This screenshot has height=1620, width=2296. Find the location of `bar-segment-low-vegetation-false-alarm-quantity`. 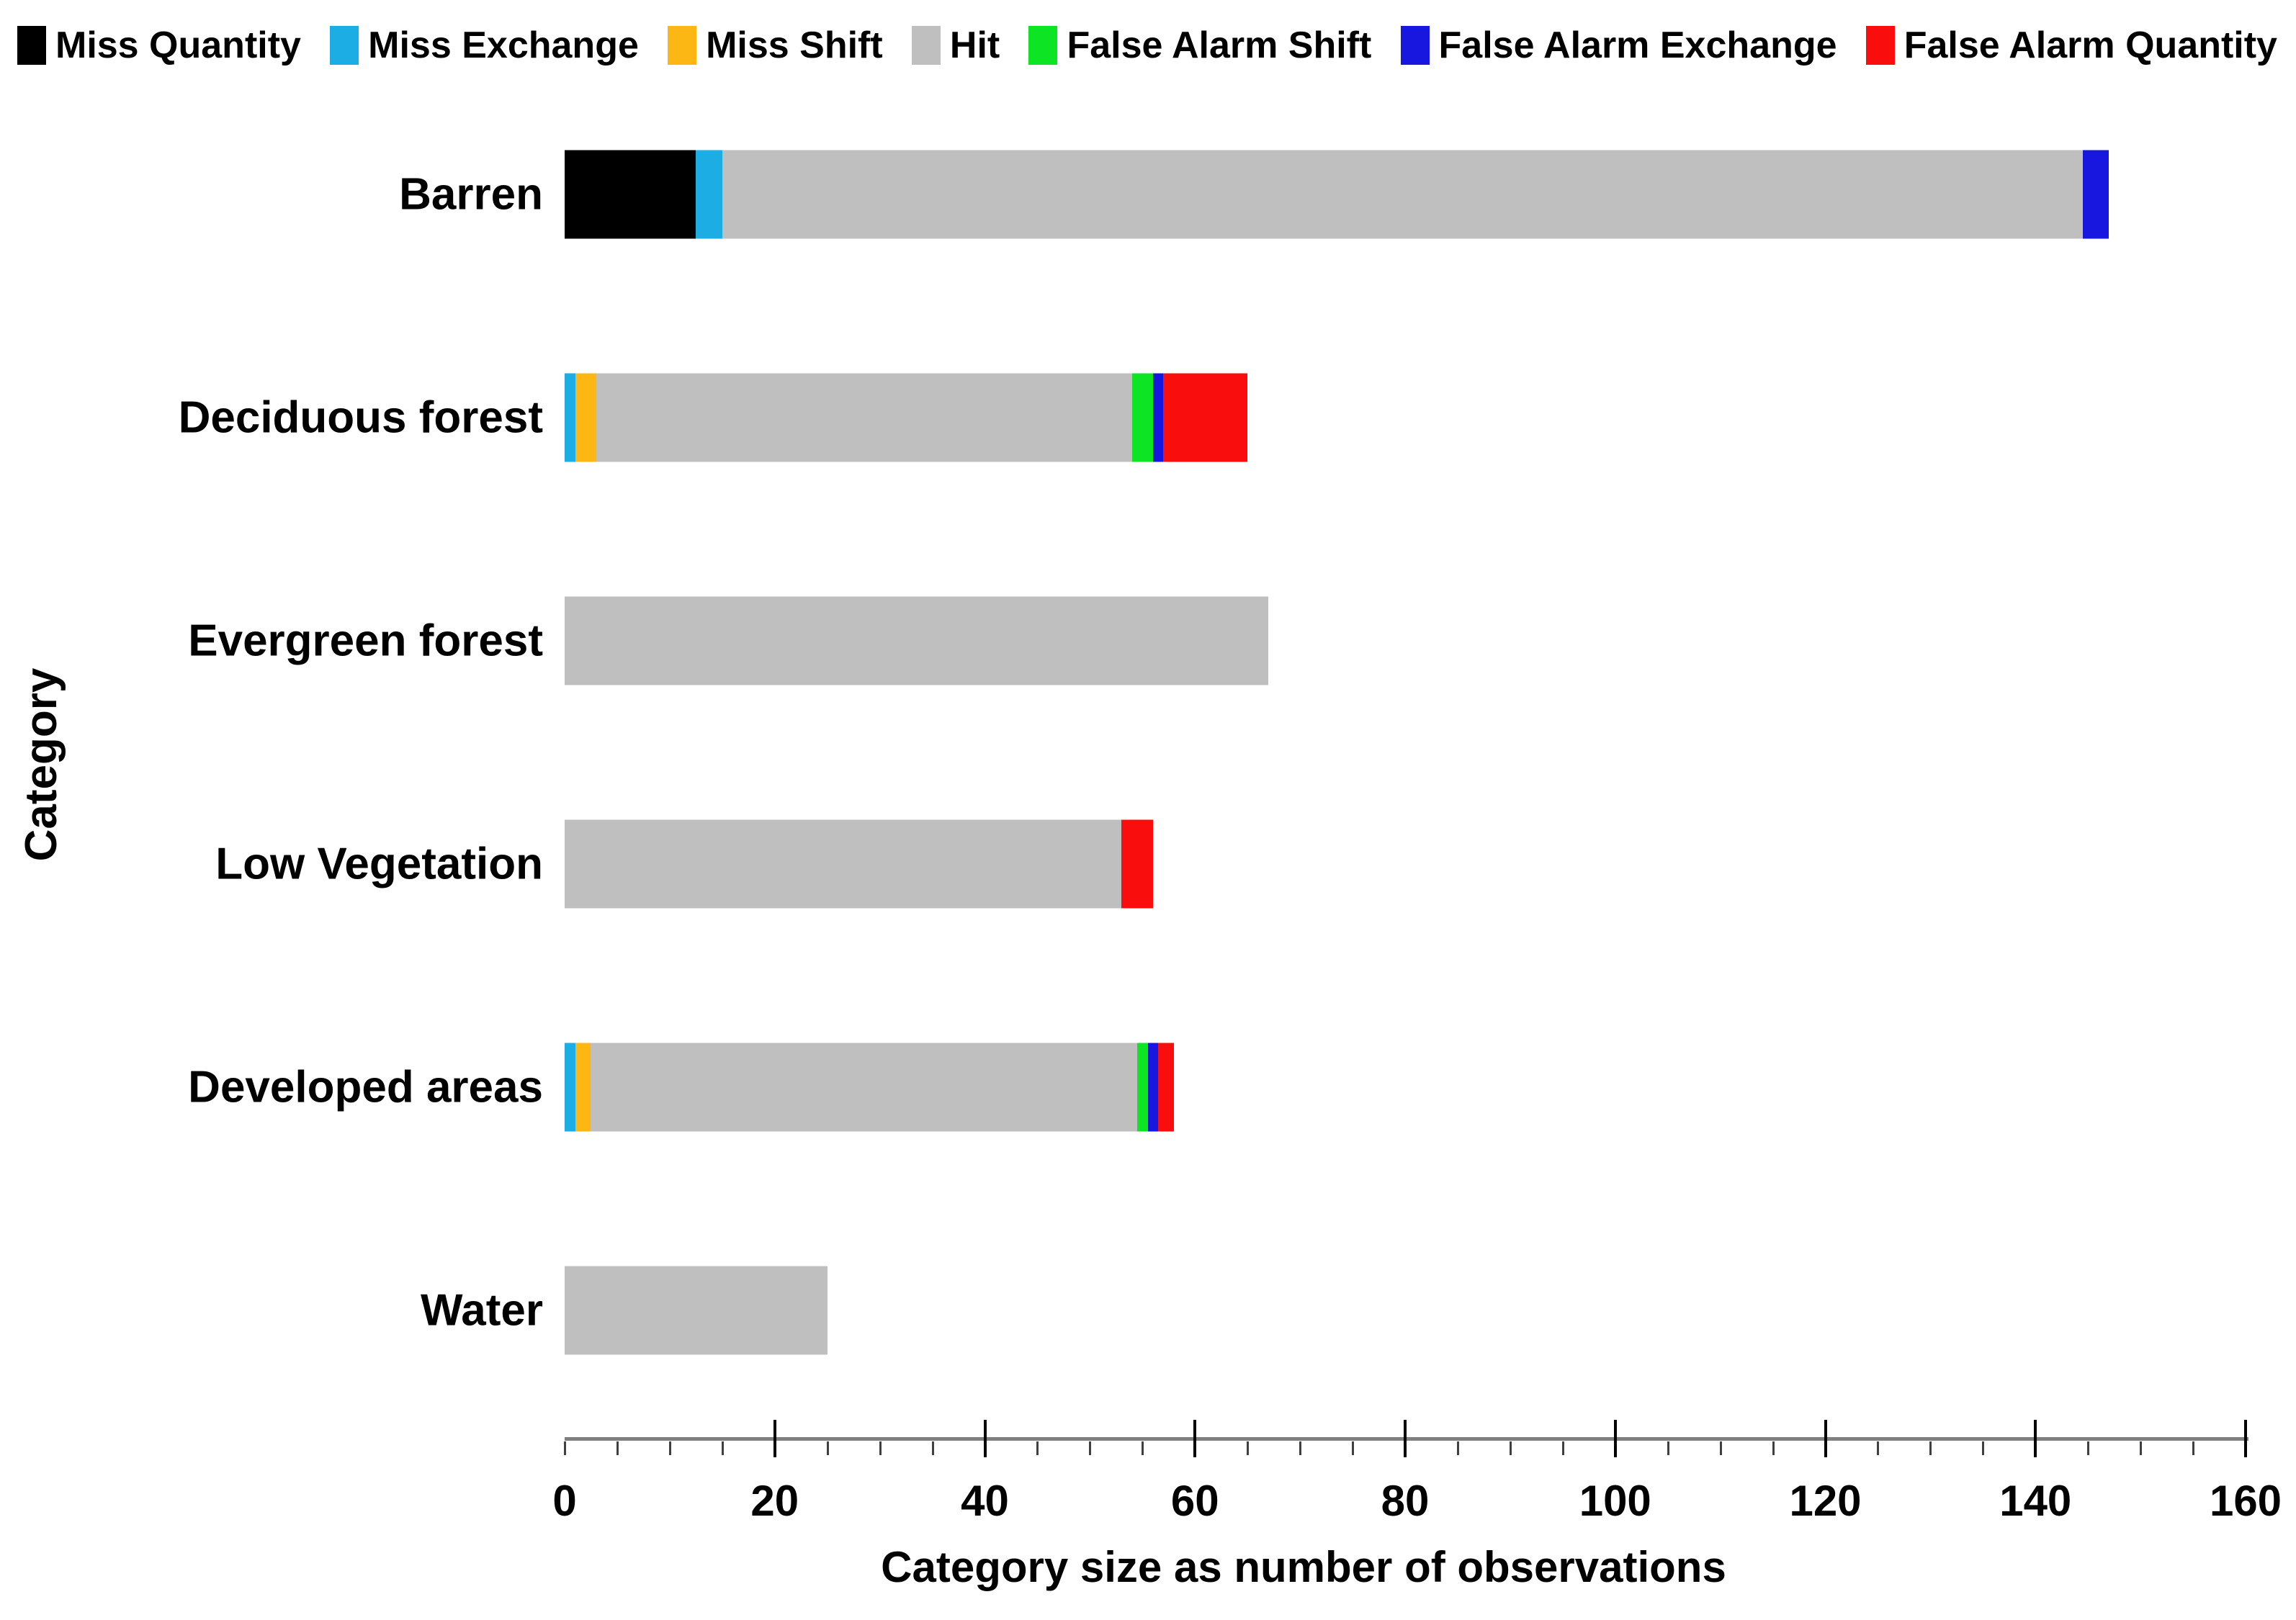

bar-segment-low-vegetation-false-alarm-quantity is located at coordinates (1137, 864).